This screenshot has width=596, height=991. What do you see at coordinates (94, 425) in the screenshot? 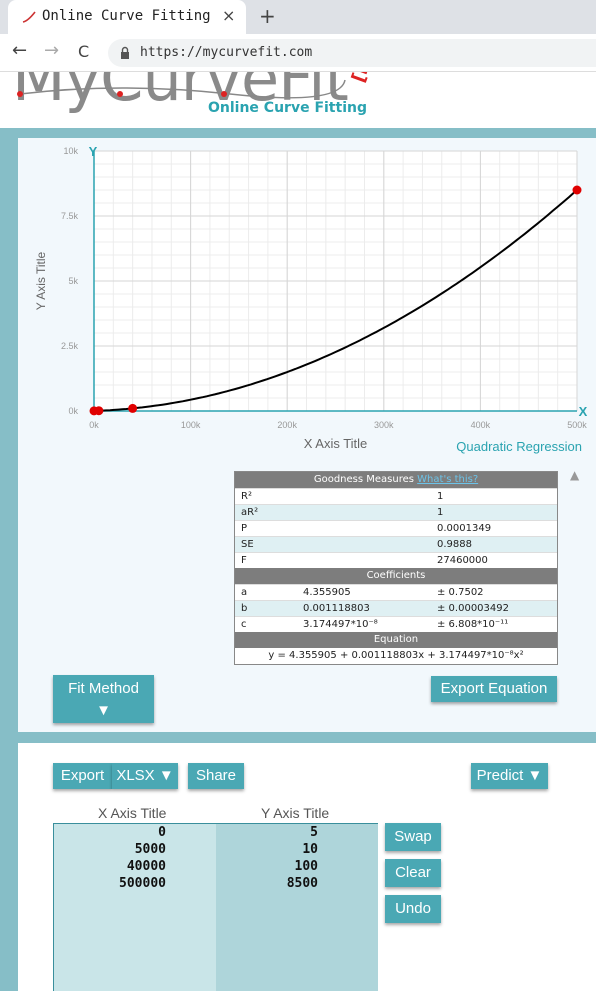
I see `x-tick-label: 0k` at bounding box center [94, 425].